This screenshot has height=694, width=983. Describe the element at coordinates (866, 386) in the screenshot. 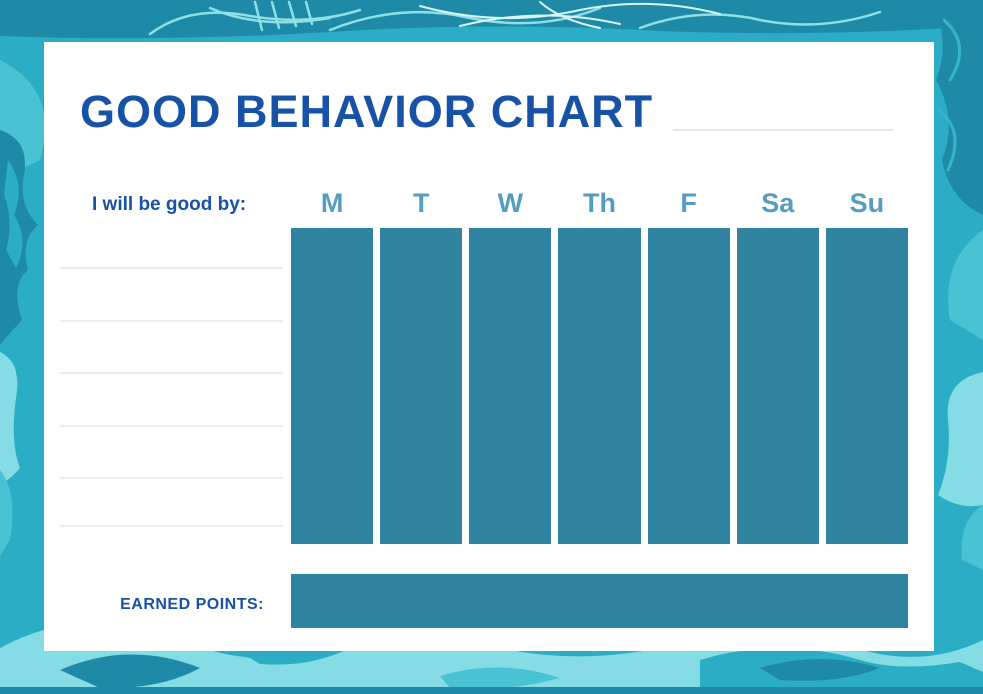

I see `day-column-sunday` at that location.